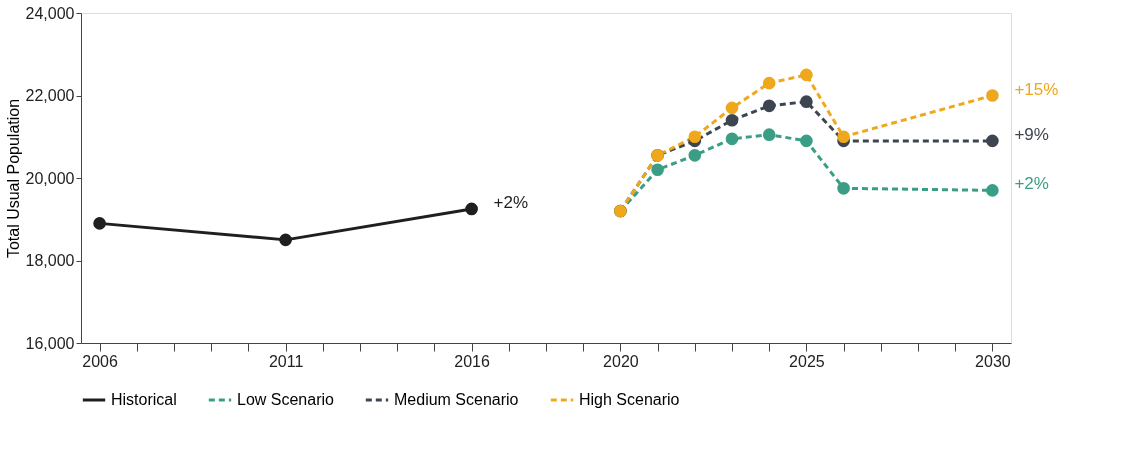 The width and height of the screenshot is (1130, 451). Describe the element at coordinates (286, 399) in the screenshot. I see `legend-label: Low Scenario` at that location.